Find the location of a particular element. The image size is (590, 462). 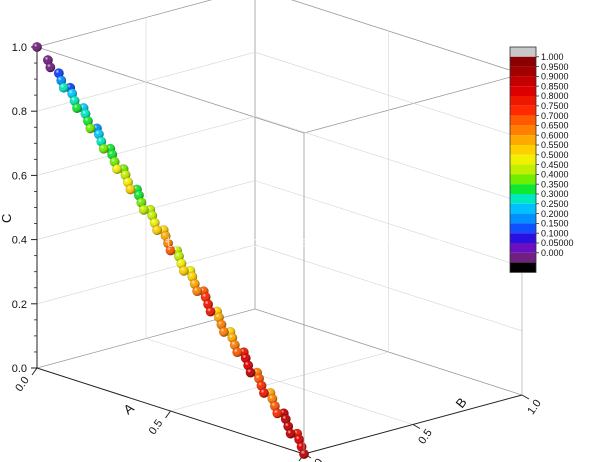

colorbar-label: 0.8500 is located at coordinates (555, 86).